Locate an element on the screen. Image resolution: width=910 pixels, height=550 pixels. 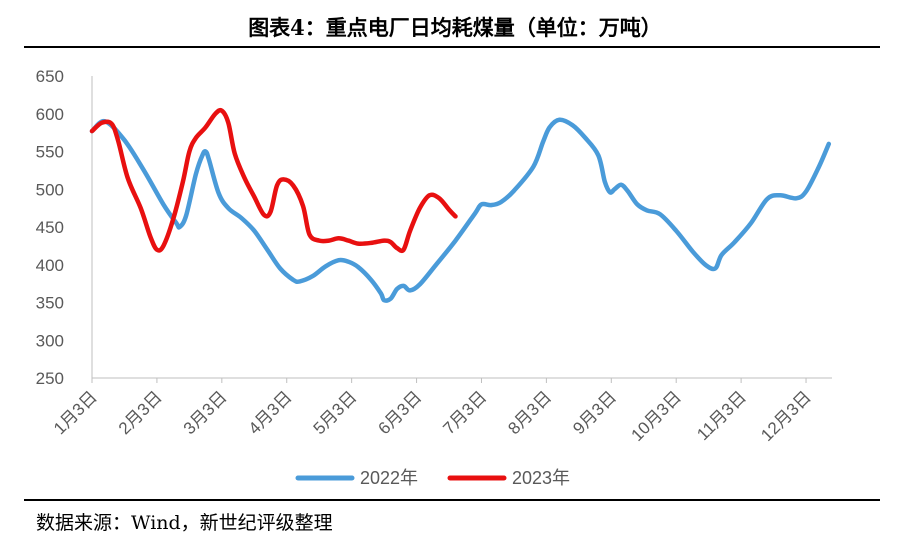
y-tick-label: 500 is located at coordinates (50, 189).